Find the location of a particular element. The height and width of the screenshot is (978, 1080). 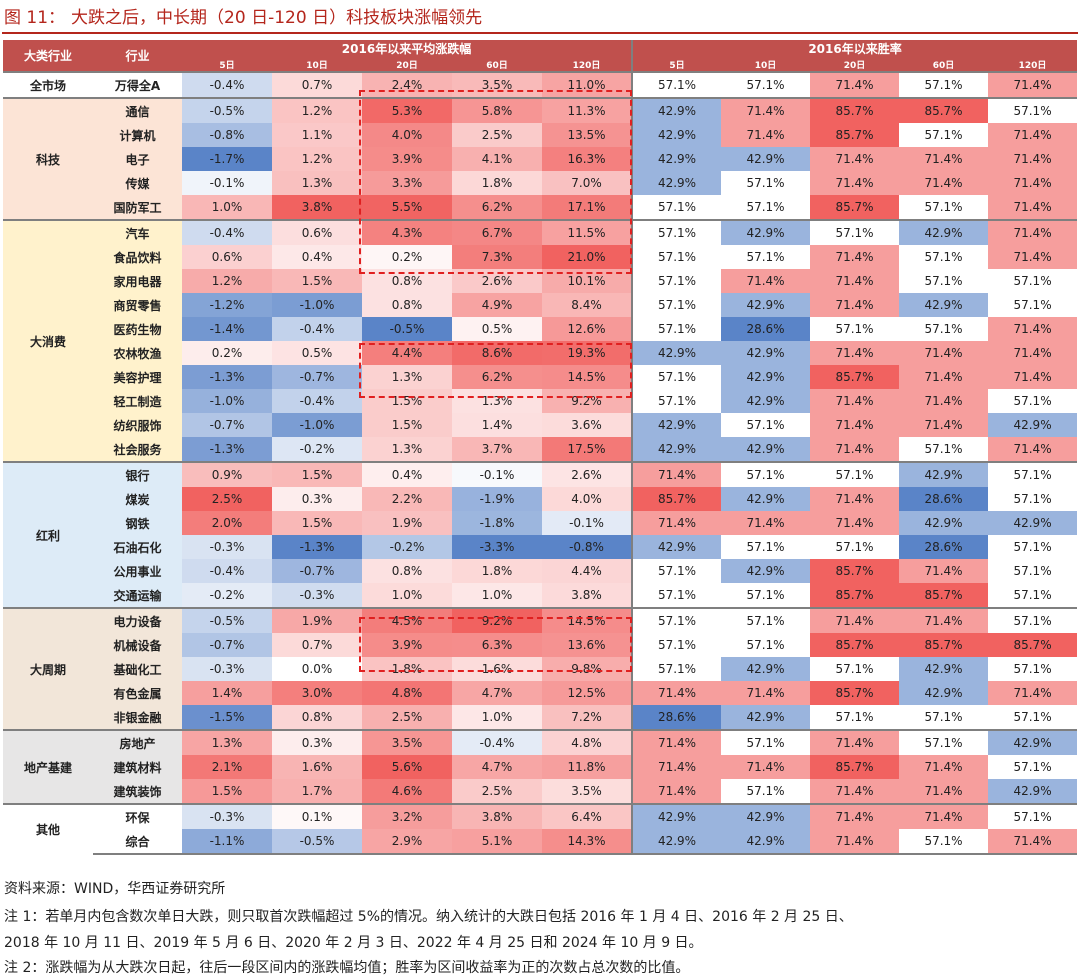

industry-name: 建筑装饰 is located at coordinates (137, 791).